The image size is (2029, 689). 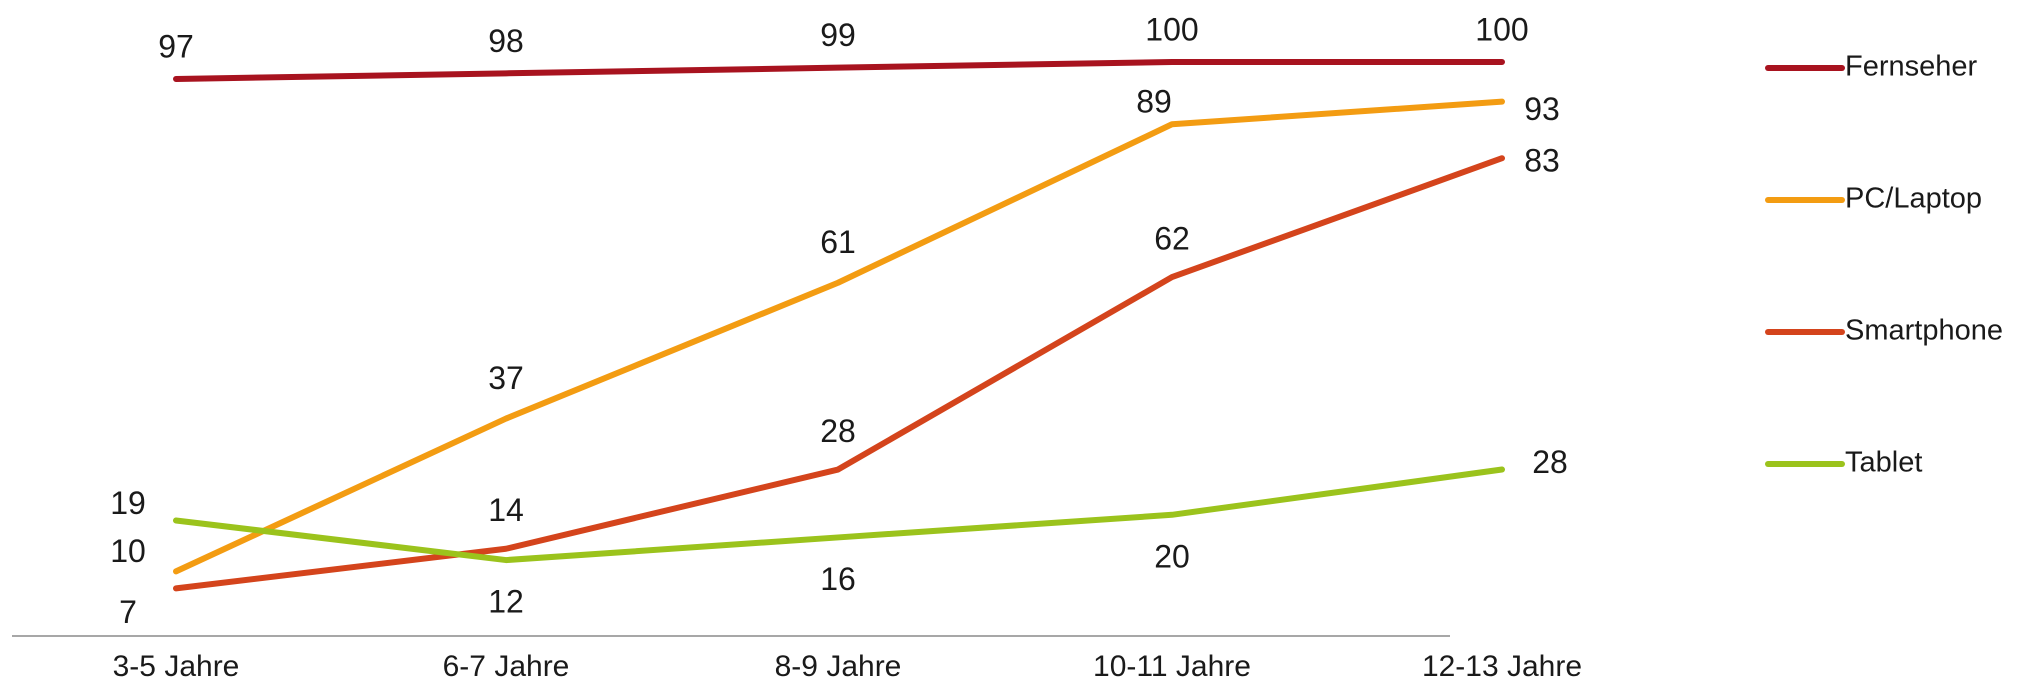 I want to click on data-label-pc-laptop-0: 10, so click(x=128, y=551).